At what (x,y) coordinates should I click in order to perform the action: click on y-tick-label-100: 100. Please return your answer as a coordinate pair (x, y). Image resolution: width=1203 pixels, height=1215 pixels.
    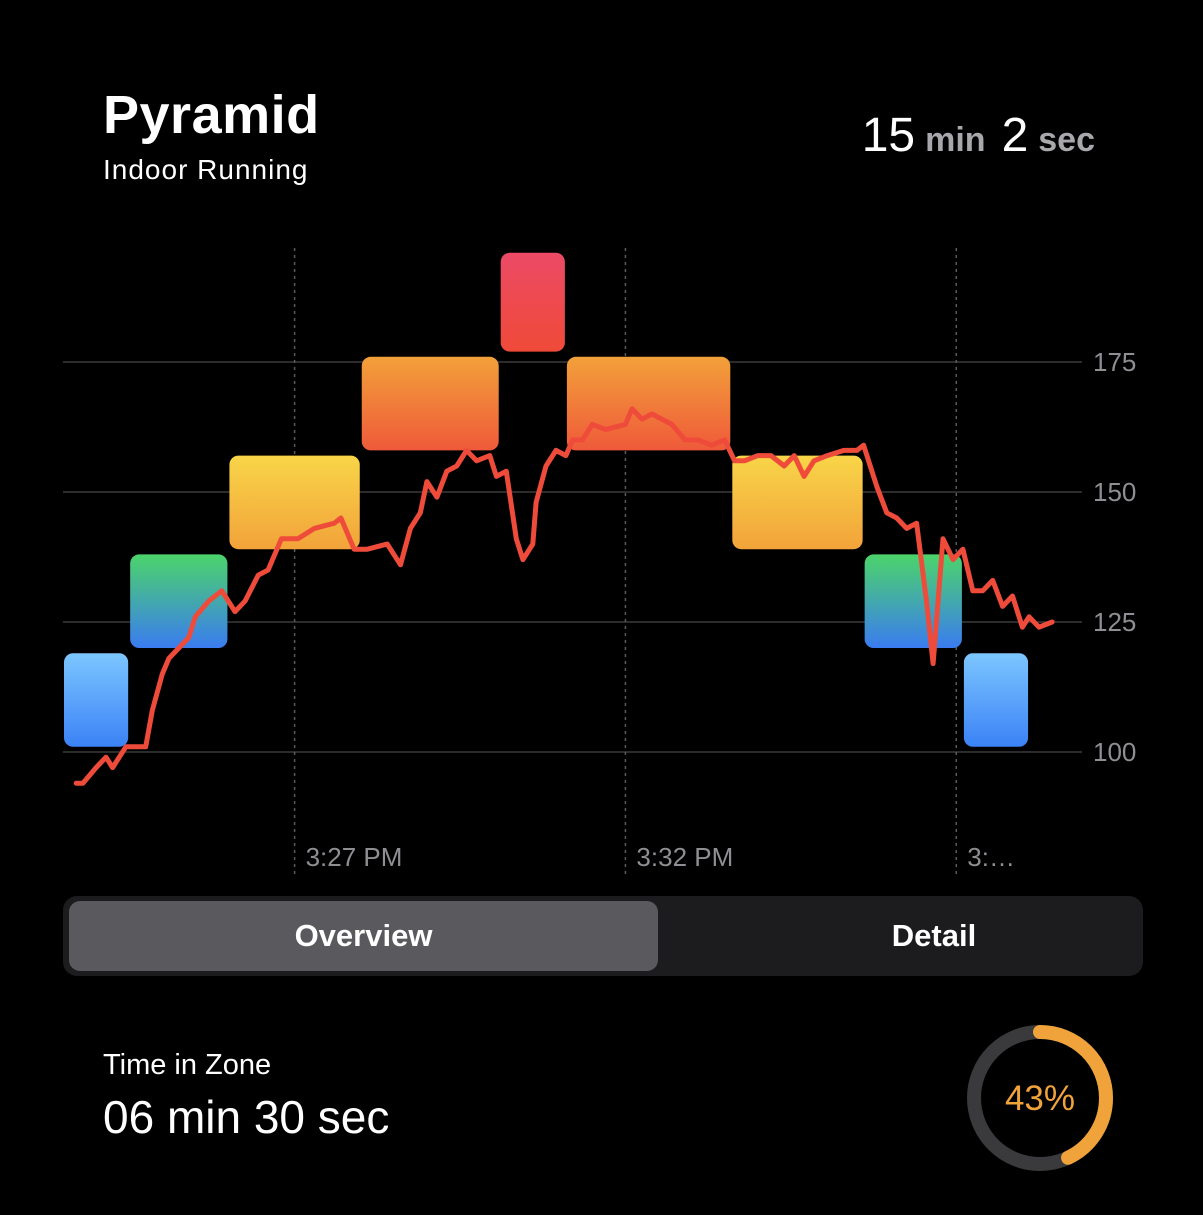
    Looking at the image, I should click on (1114, 752).